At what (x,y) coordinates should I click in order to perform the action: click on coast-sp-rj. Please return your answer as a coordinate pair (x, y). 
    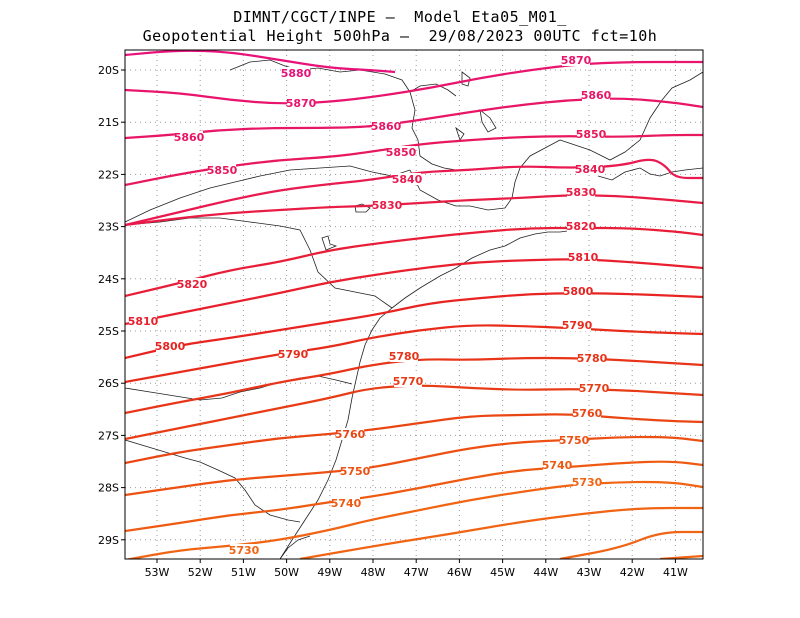
    Looking at the image, I should click on (483, 269).